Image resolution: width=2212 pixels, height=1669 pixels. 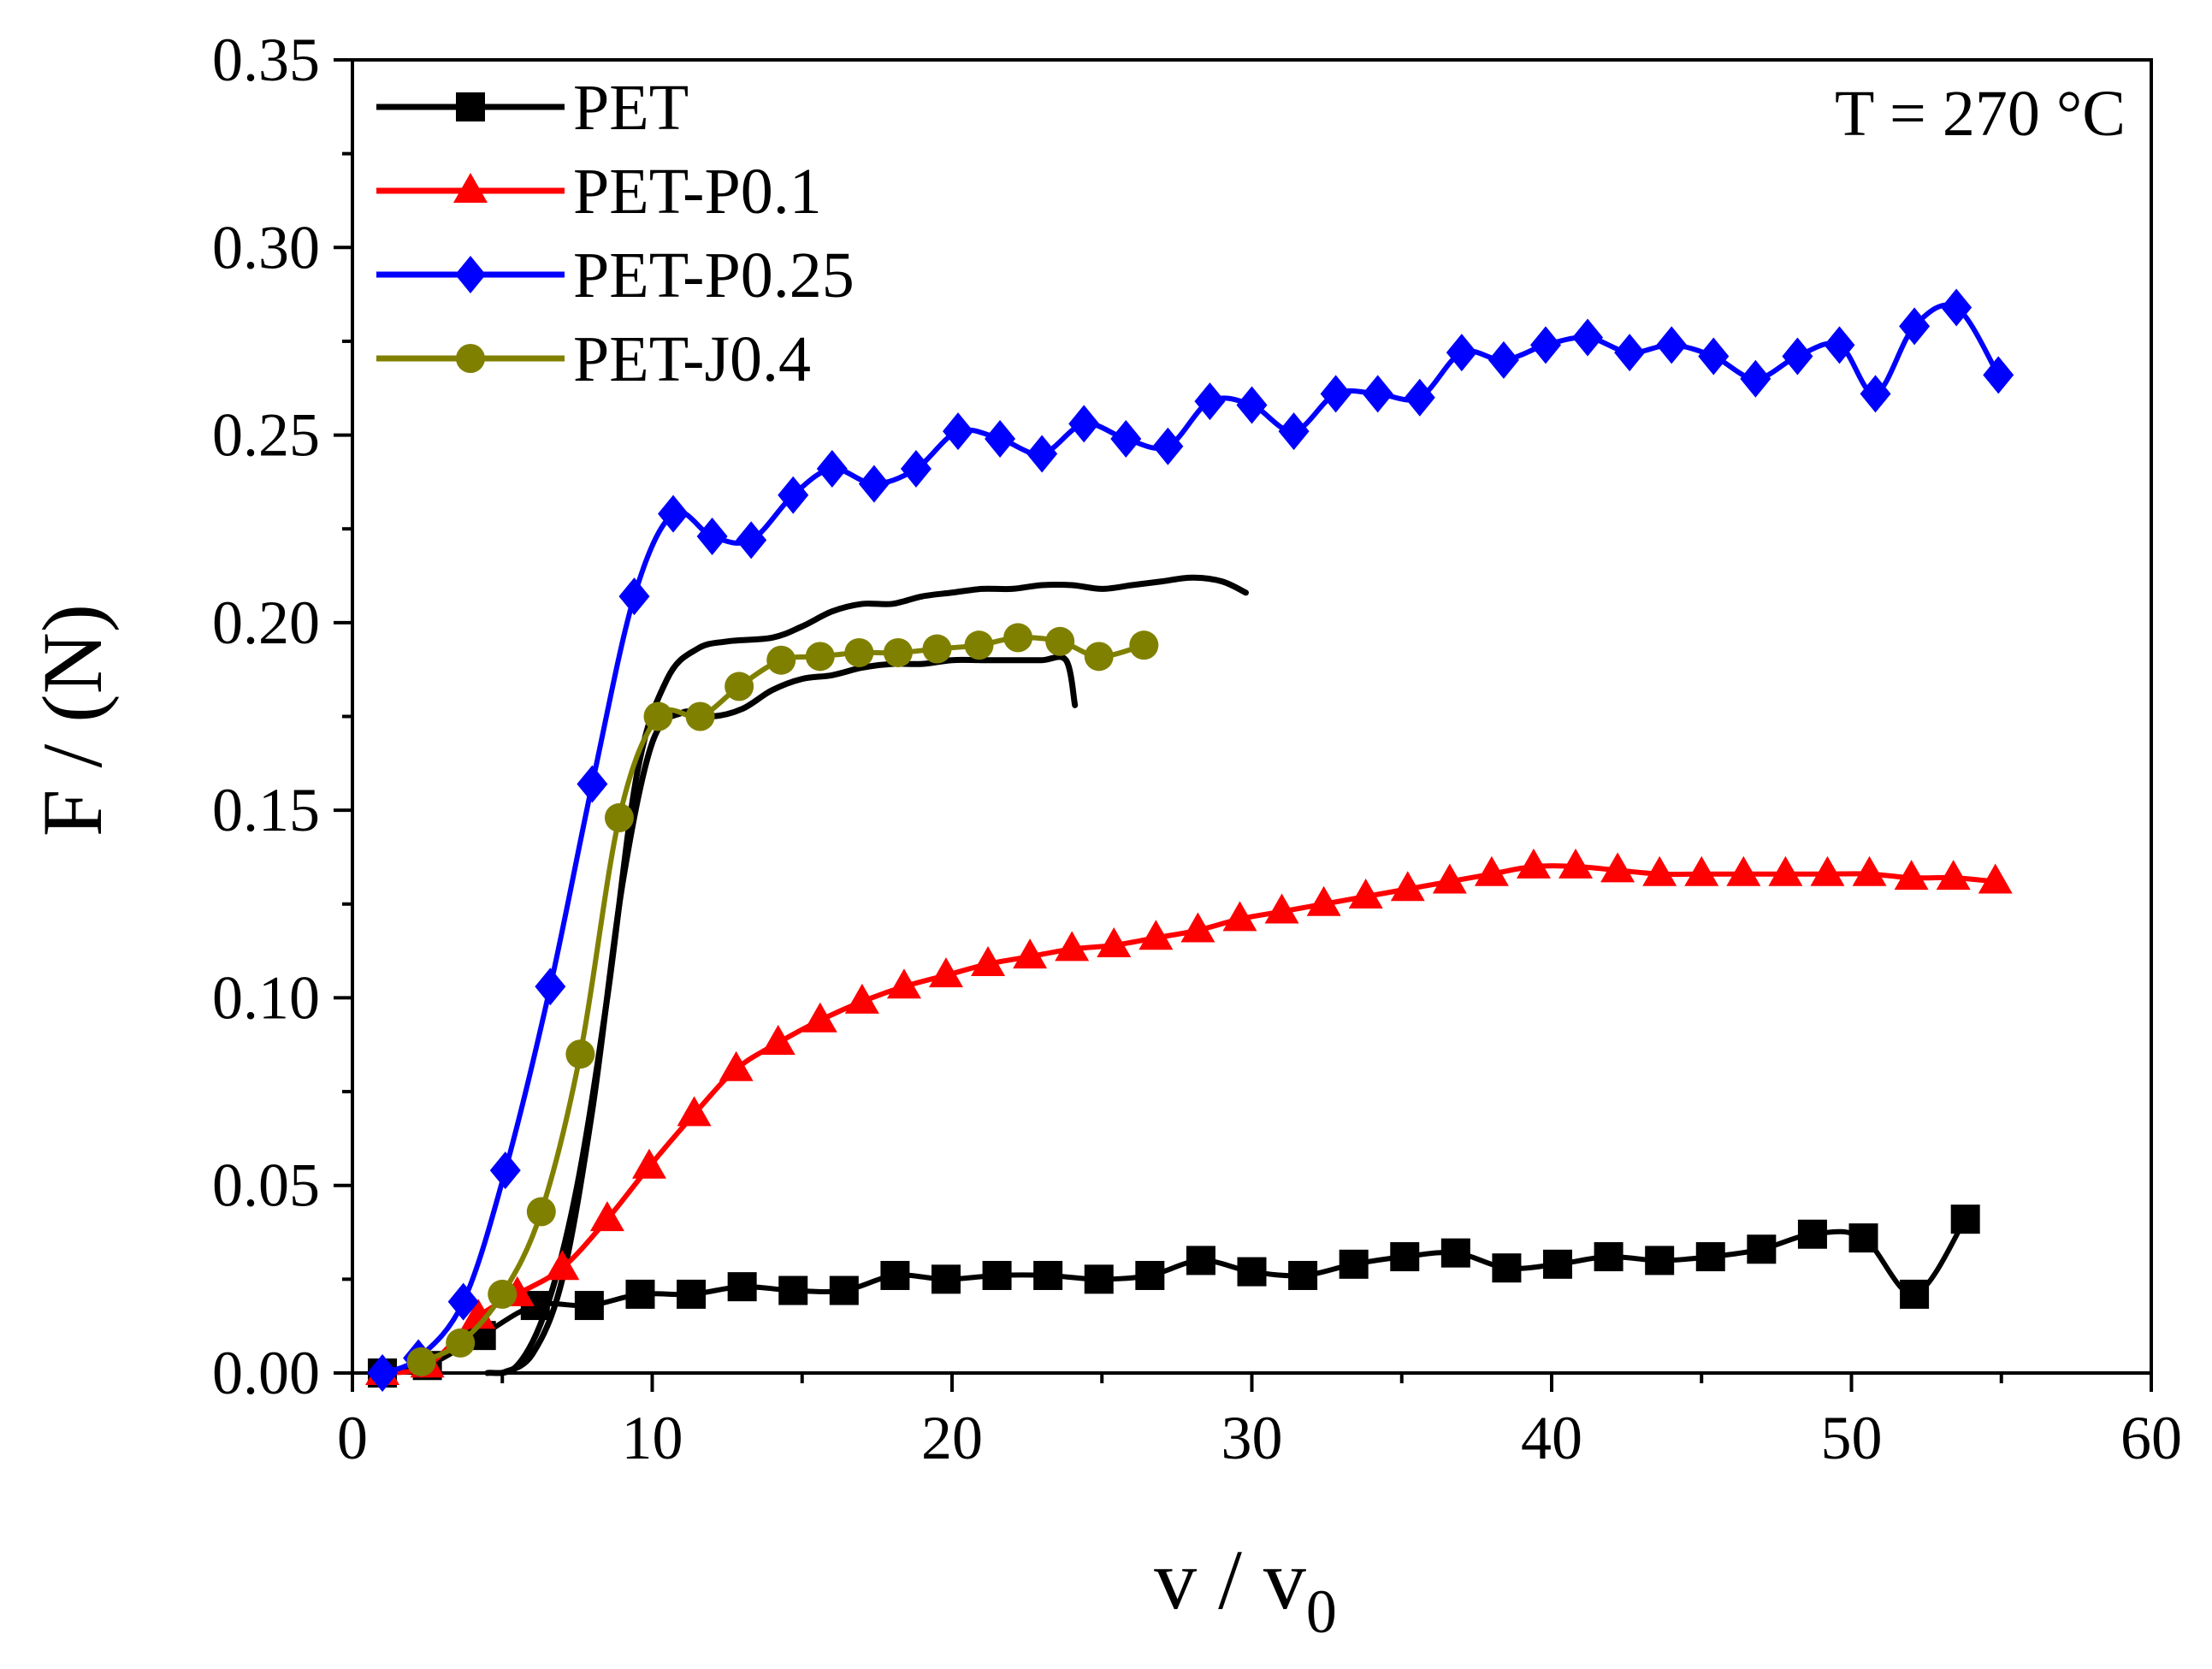 What do you see at coordinates (266, 623) in the screenshot?
I see `y-tick-label: 0.20` at bounding box center [266, 623].